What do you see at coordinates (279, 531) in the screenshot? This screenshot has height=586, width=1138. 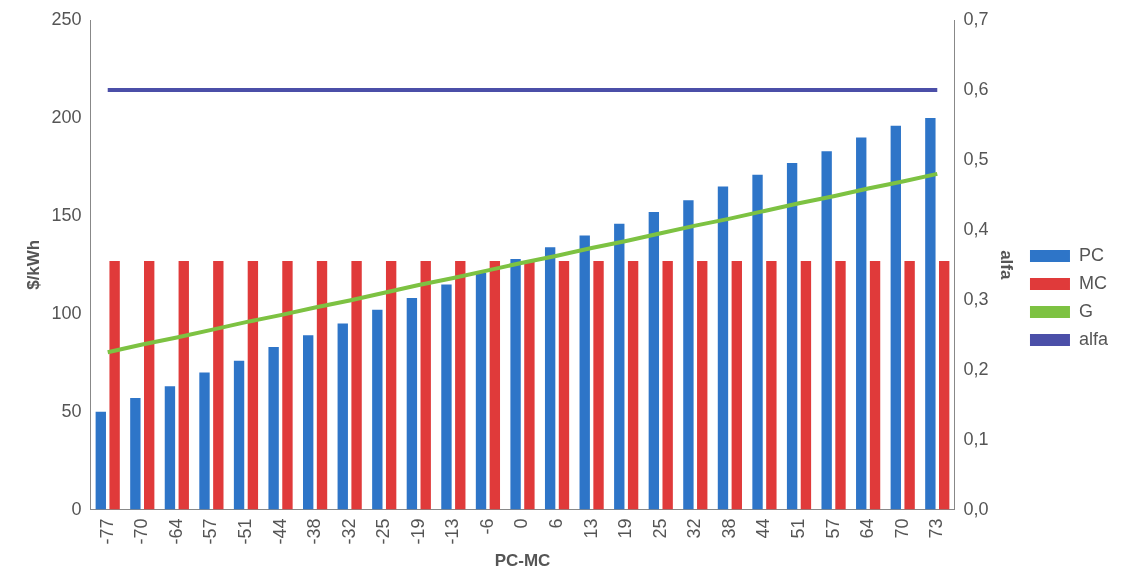 I see `x-tick-label: -44` at bounding box center [279, 531].